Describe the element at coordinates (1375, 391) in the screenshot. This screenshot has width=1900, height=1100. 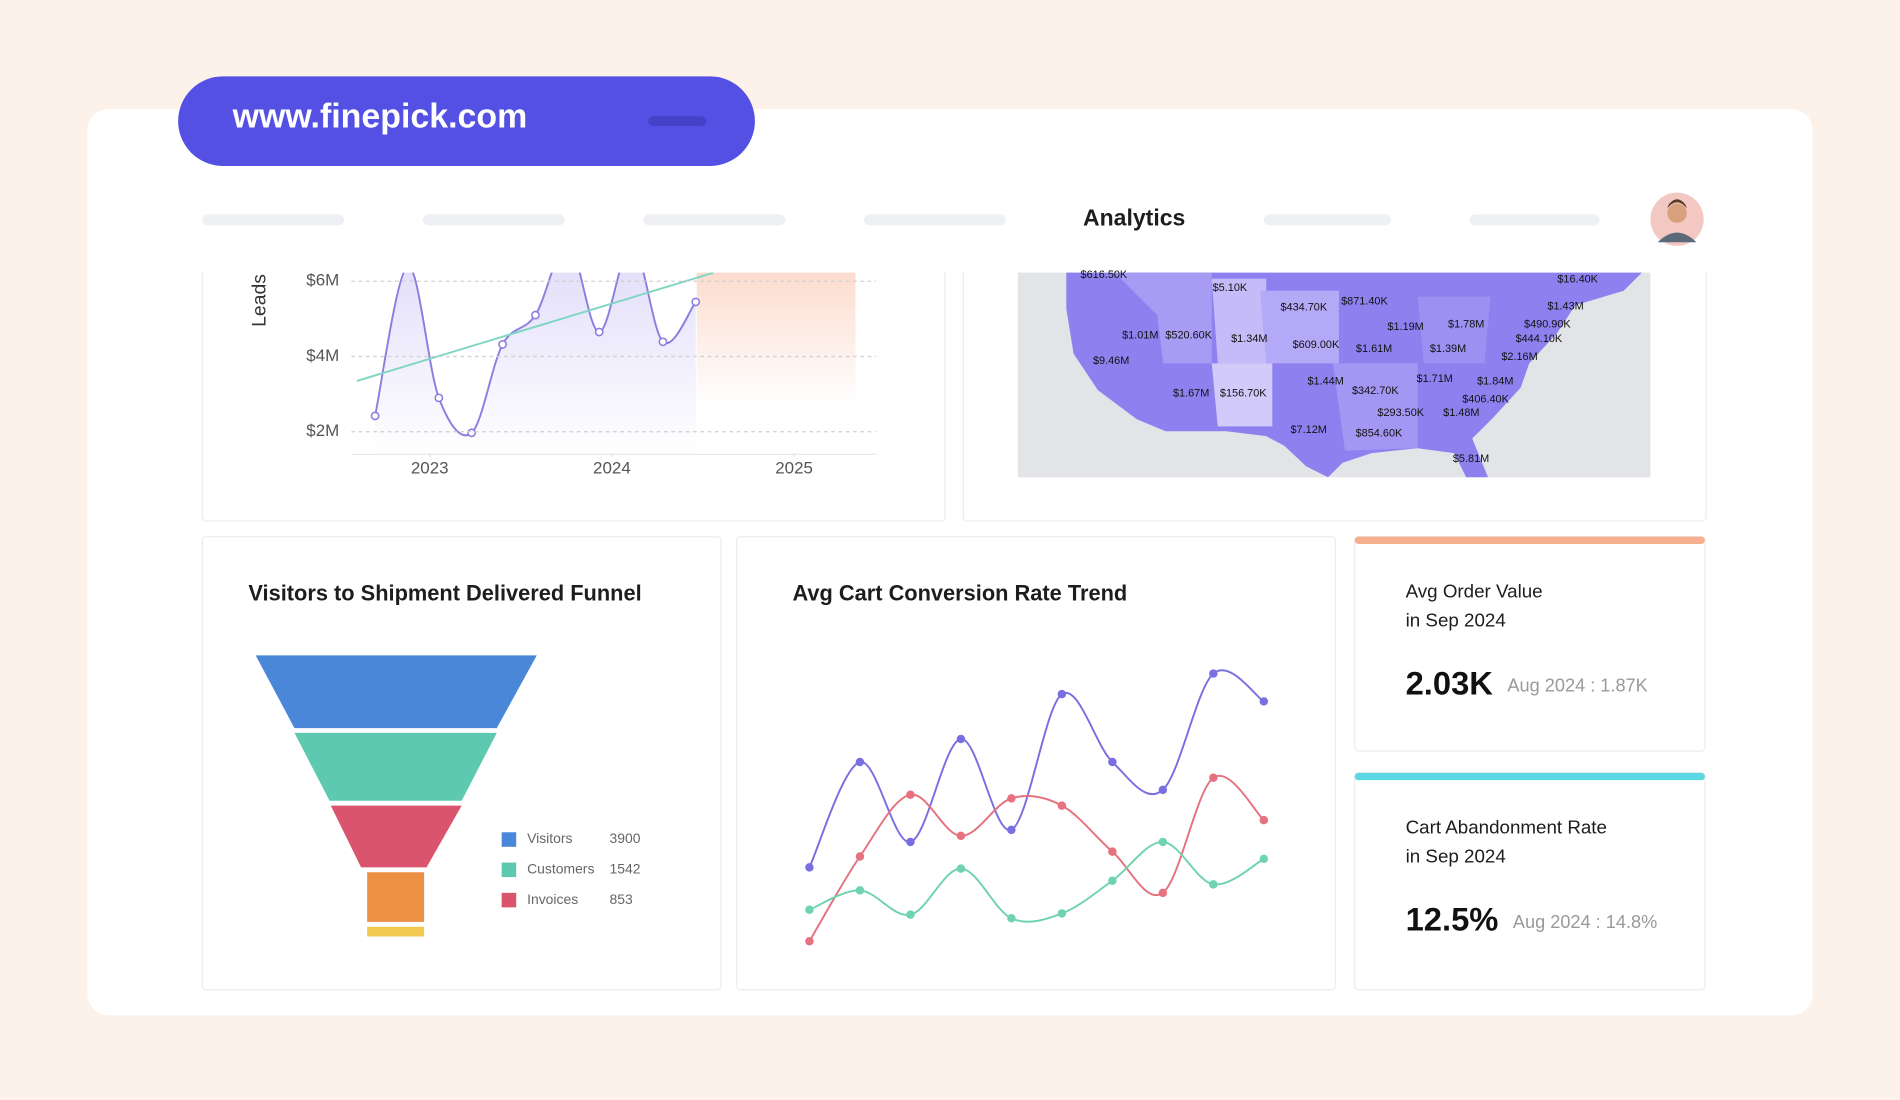
I see `map-label: $342.70K` at that location.